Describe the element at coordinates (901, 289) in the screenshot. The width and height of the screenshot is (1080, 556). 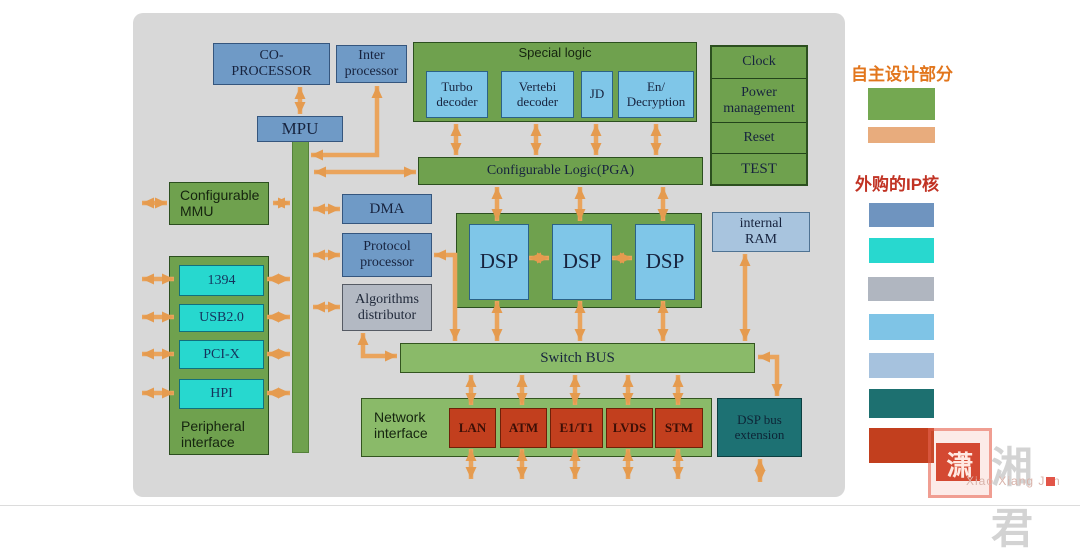
I see `legend-swatch-gray` at that location.